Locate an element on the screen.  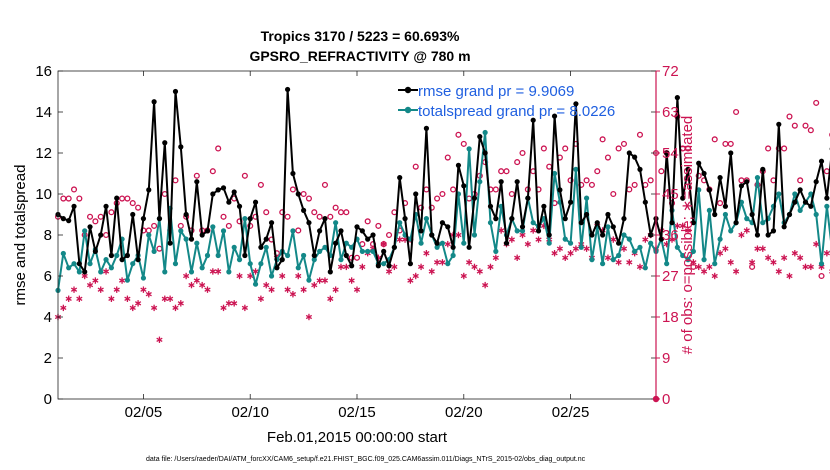
chart-title-line2: GPSRO_REFRACTIVITY @ 780 m is located at coordinates (359, 56).